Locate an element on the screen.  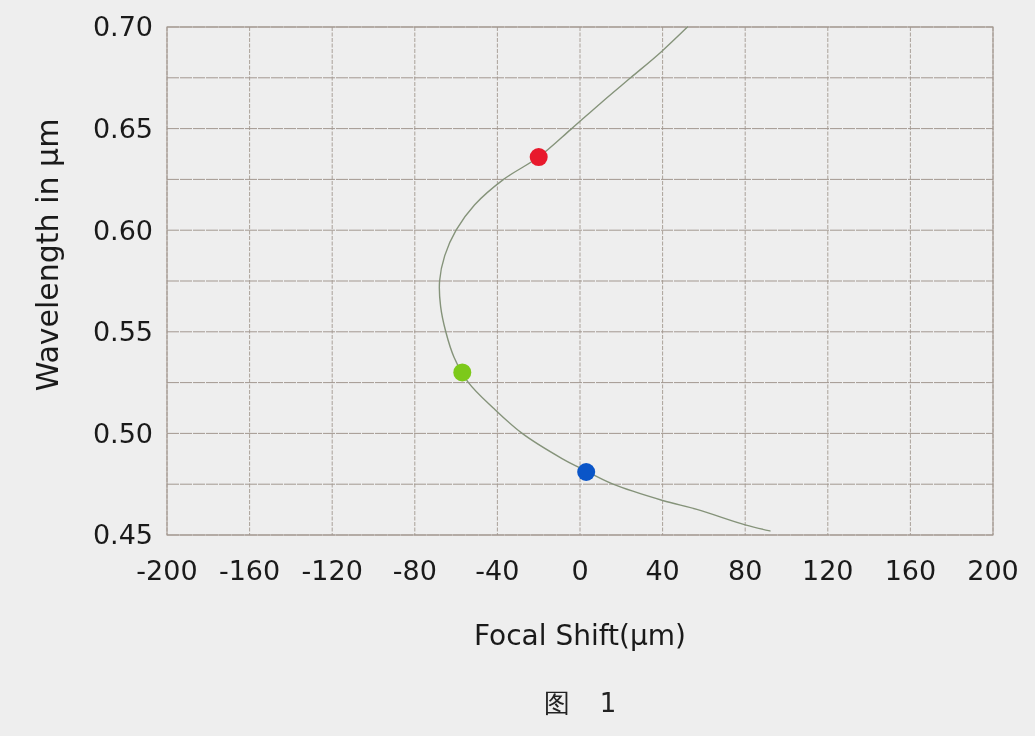
x-axis-title: Focal Shift(μm) is located at coordinates (580, 635).